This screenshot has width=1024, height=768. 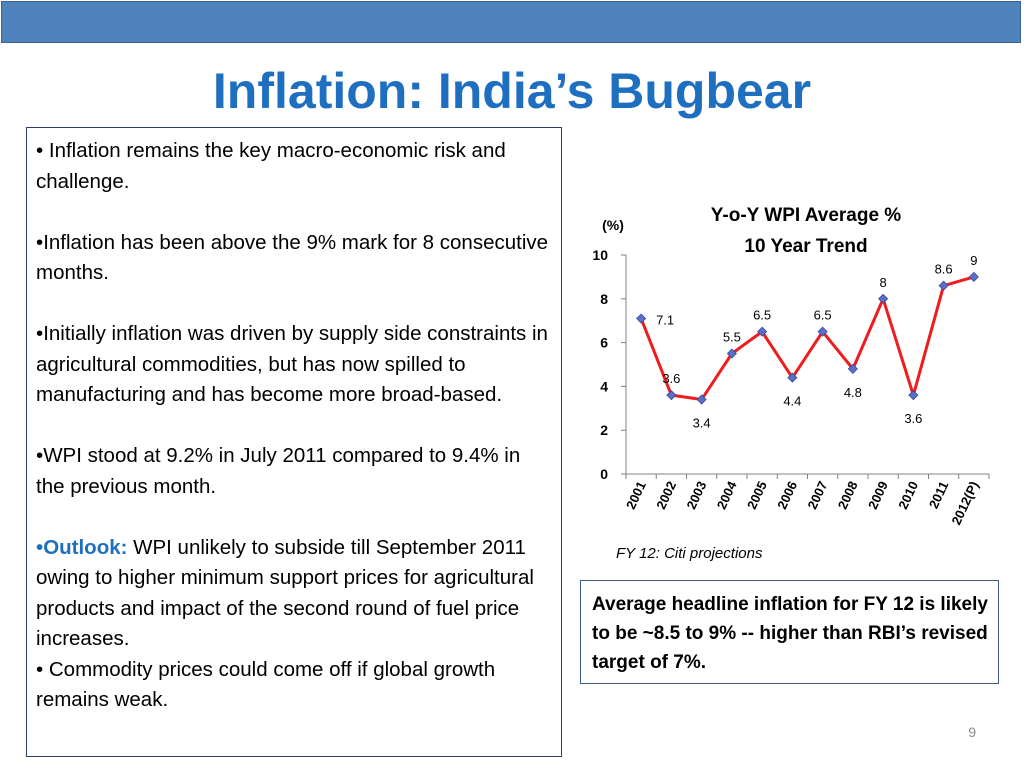 I want to click on data-label: 9, so click(x=973, y=260).